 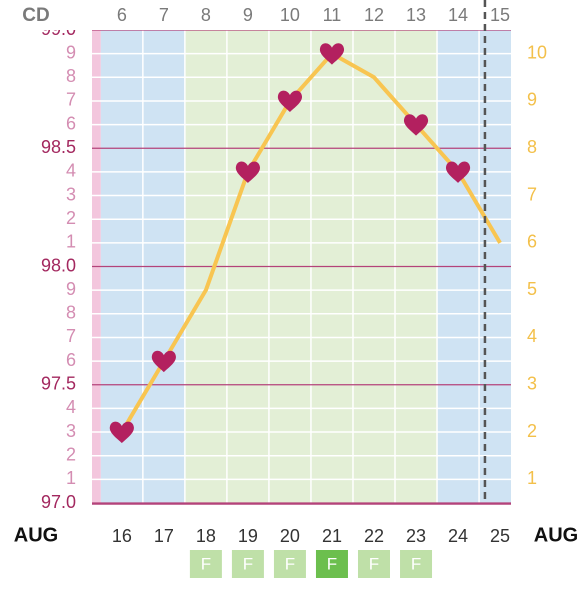 What do you see at coordinates (58, 29) in the screenshot?
I see `y-tick-label: 99.0` at bounding box center [58, 29].